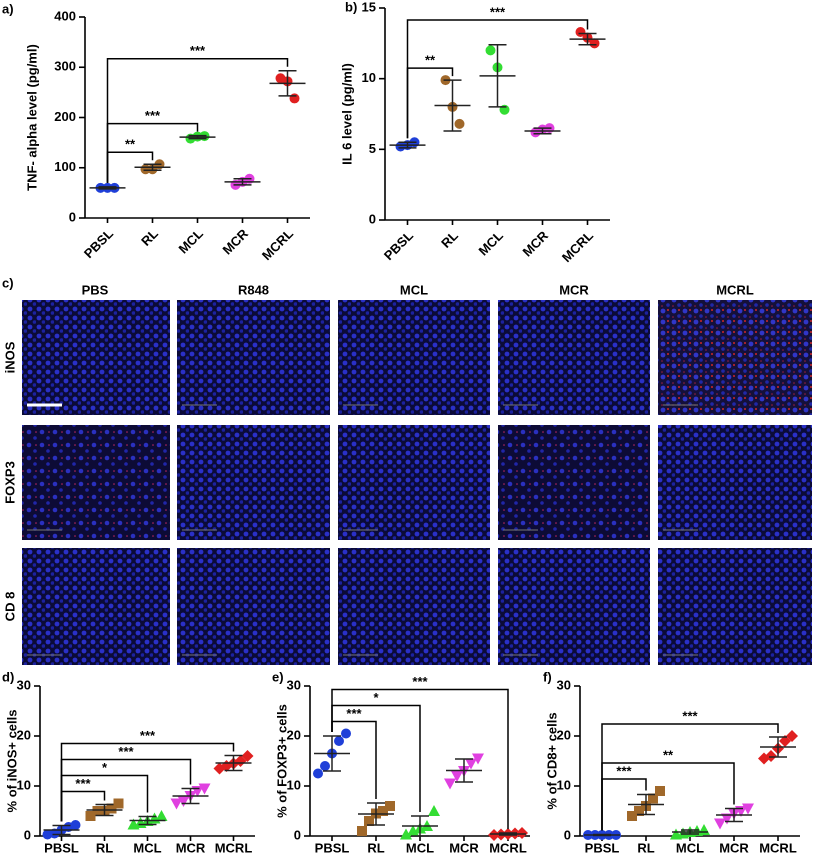 This screenshot has width=817, height=861. What do you see at coordinates (735, 289) in the screenshot?
I see `column-label: MCRL` at bounding box center [735, 289].